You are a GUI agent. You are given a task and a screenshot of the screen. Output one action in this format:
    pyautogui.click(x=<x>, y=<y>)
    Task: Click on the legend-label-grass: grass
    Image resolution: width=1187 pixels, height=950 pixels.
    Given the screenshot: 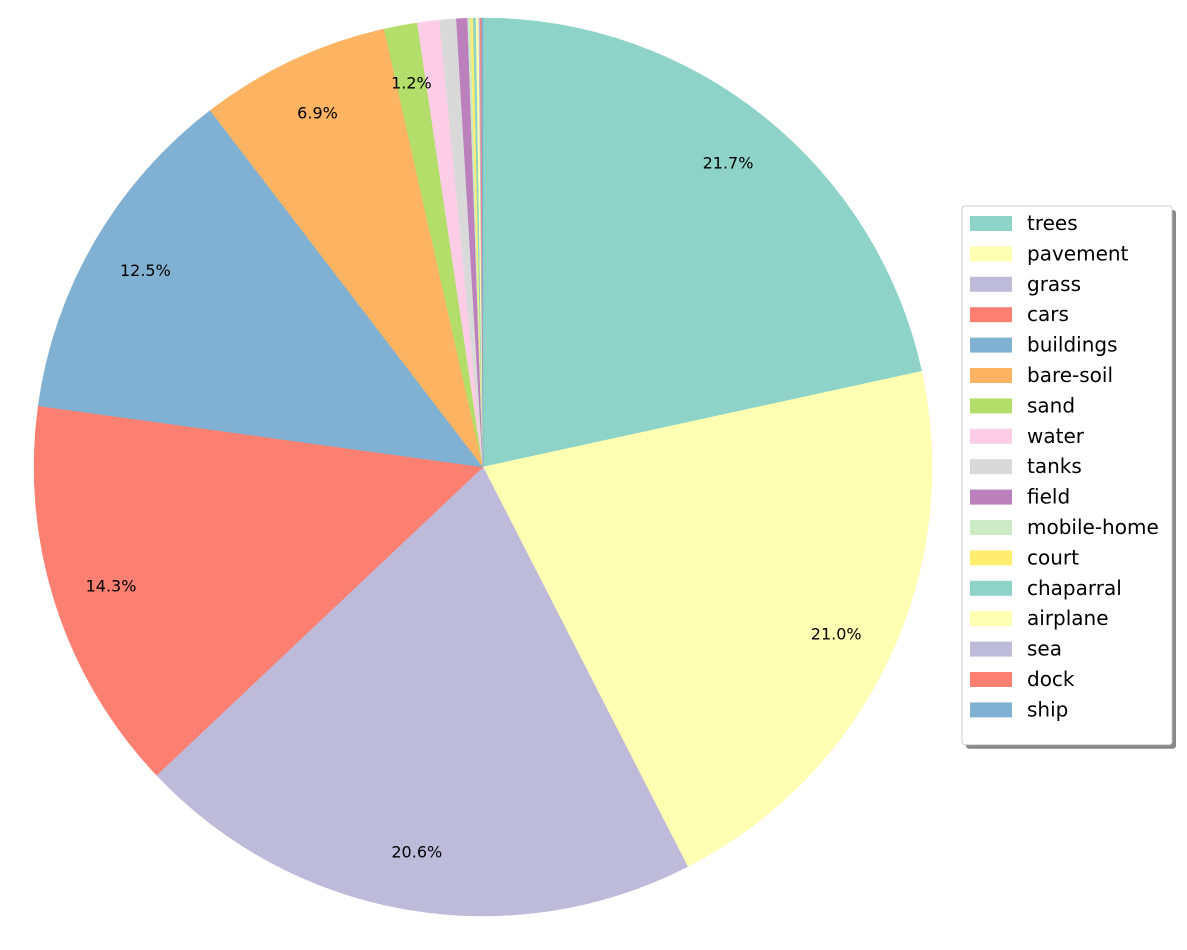 What is the action you would take?
    pyautogui.click(x=1054, y=284)
    